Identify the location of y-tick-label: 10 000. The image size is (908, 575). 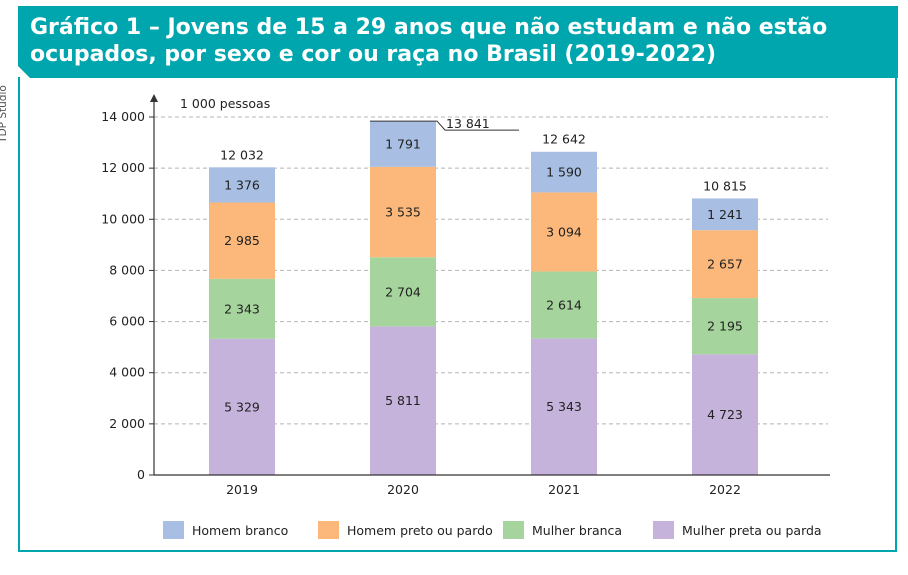
(123, 218).